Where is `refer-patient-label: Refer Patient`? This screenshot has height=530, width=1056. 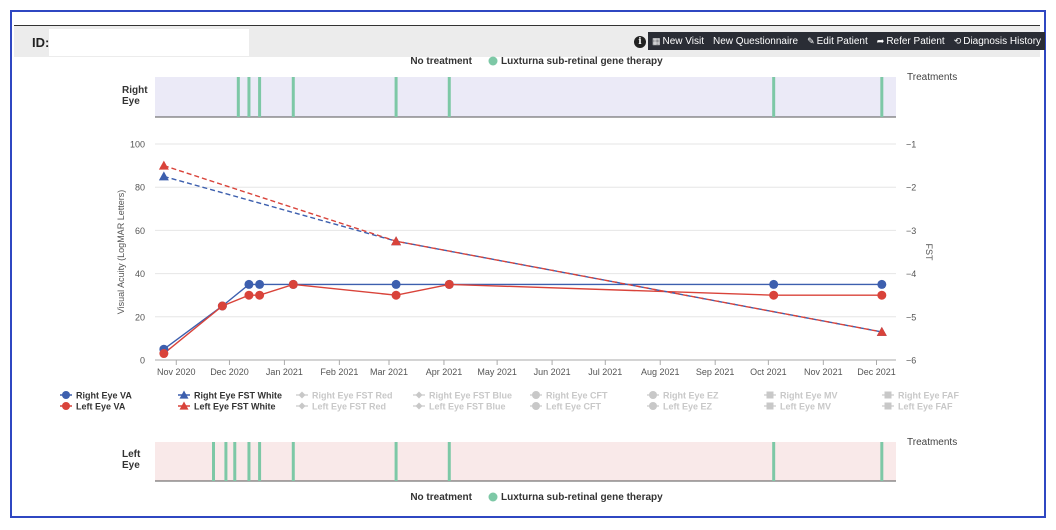 refer-patient-label: Refer Patient is located at coordinates (915, 41).